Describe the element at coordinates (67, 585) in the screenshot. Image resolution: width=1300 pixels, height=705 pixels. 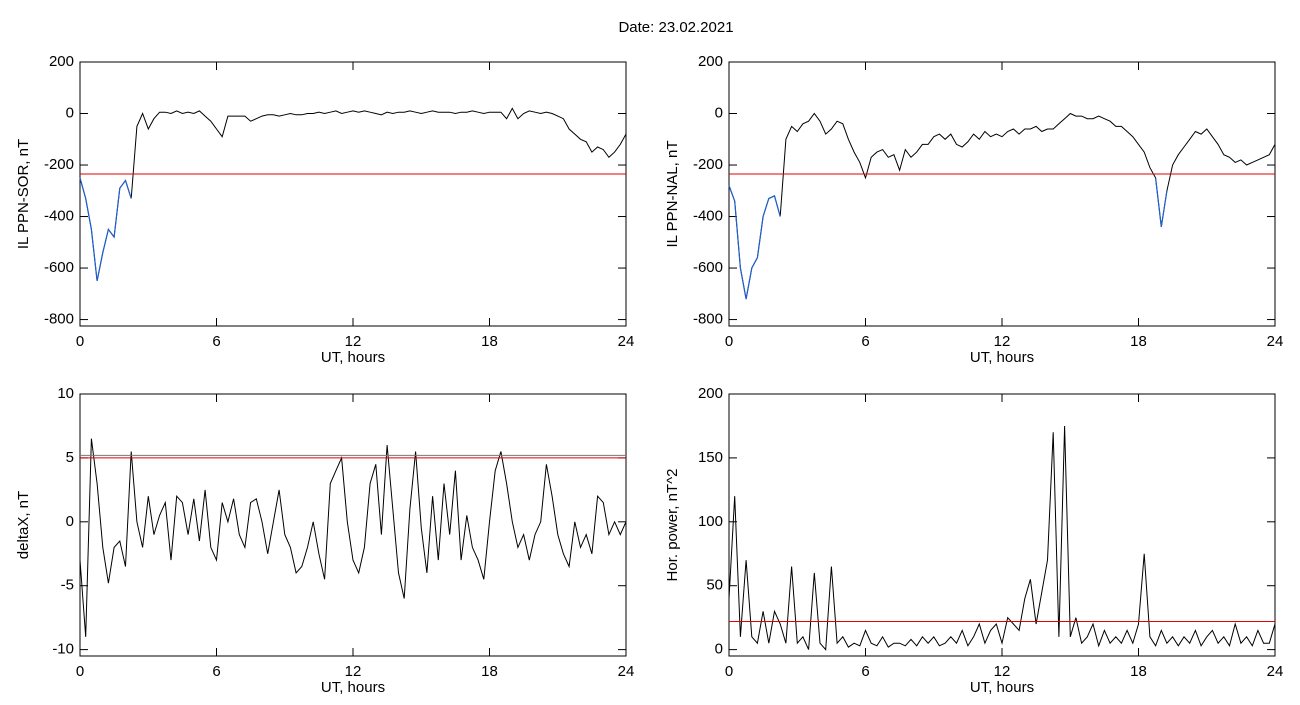
I see `y-tick-label: -5` at that location.